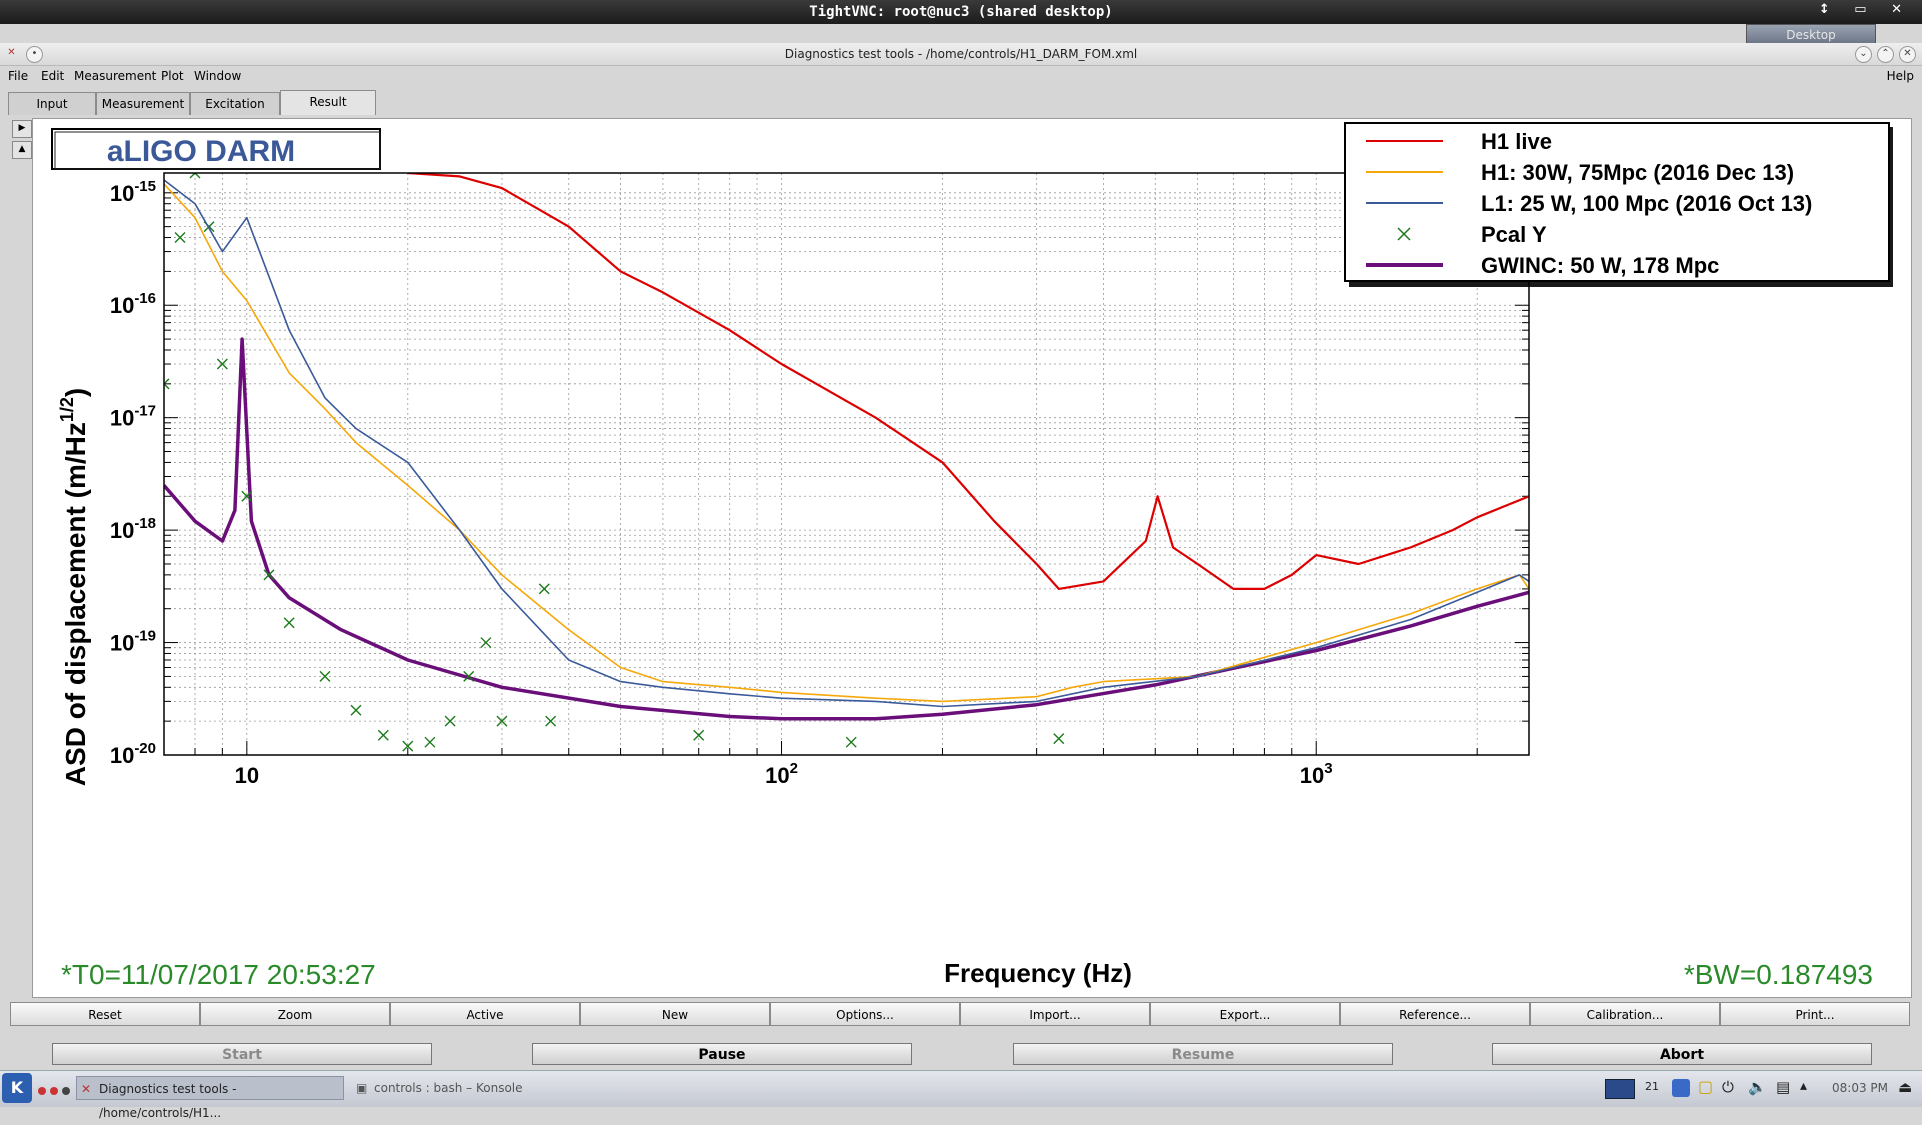 The width and height of the screenshot is (1922, 1125). What do you see at coordinates (11, 52) in the screenshot?
I see `app-x-icon: ✕` at bounding box center [11, 52].